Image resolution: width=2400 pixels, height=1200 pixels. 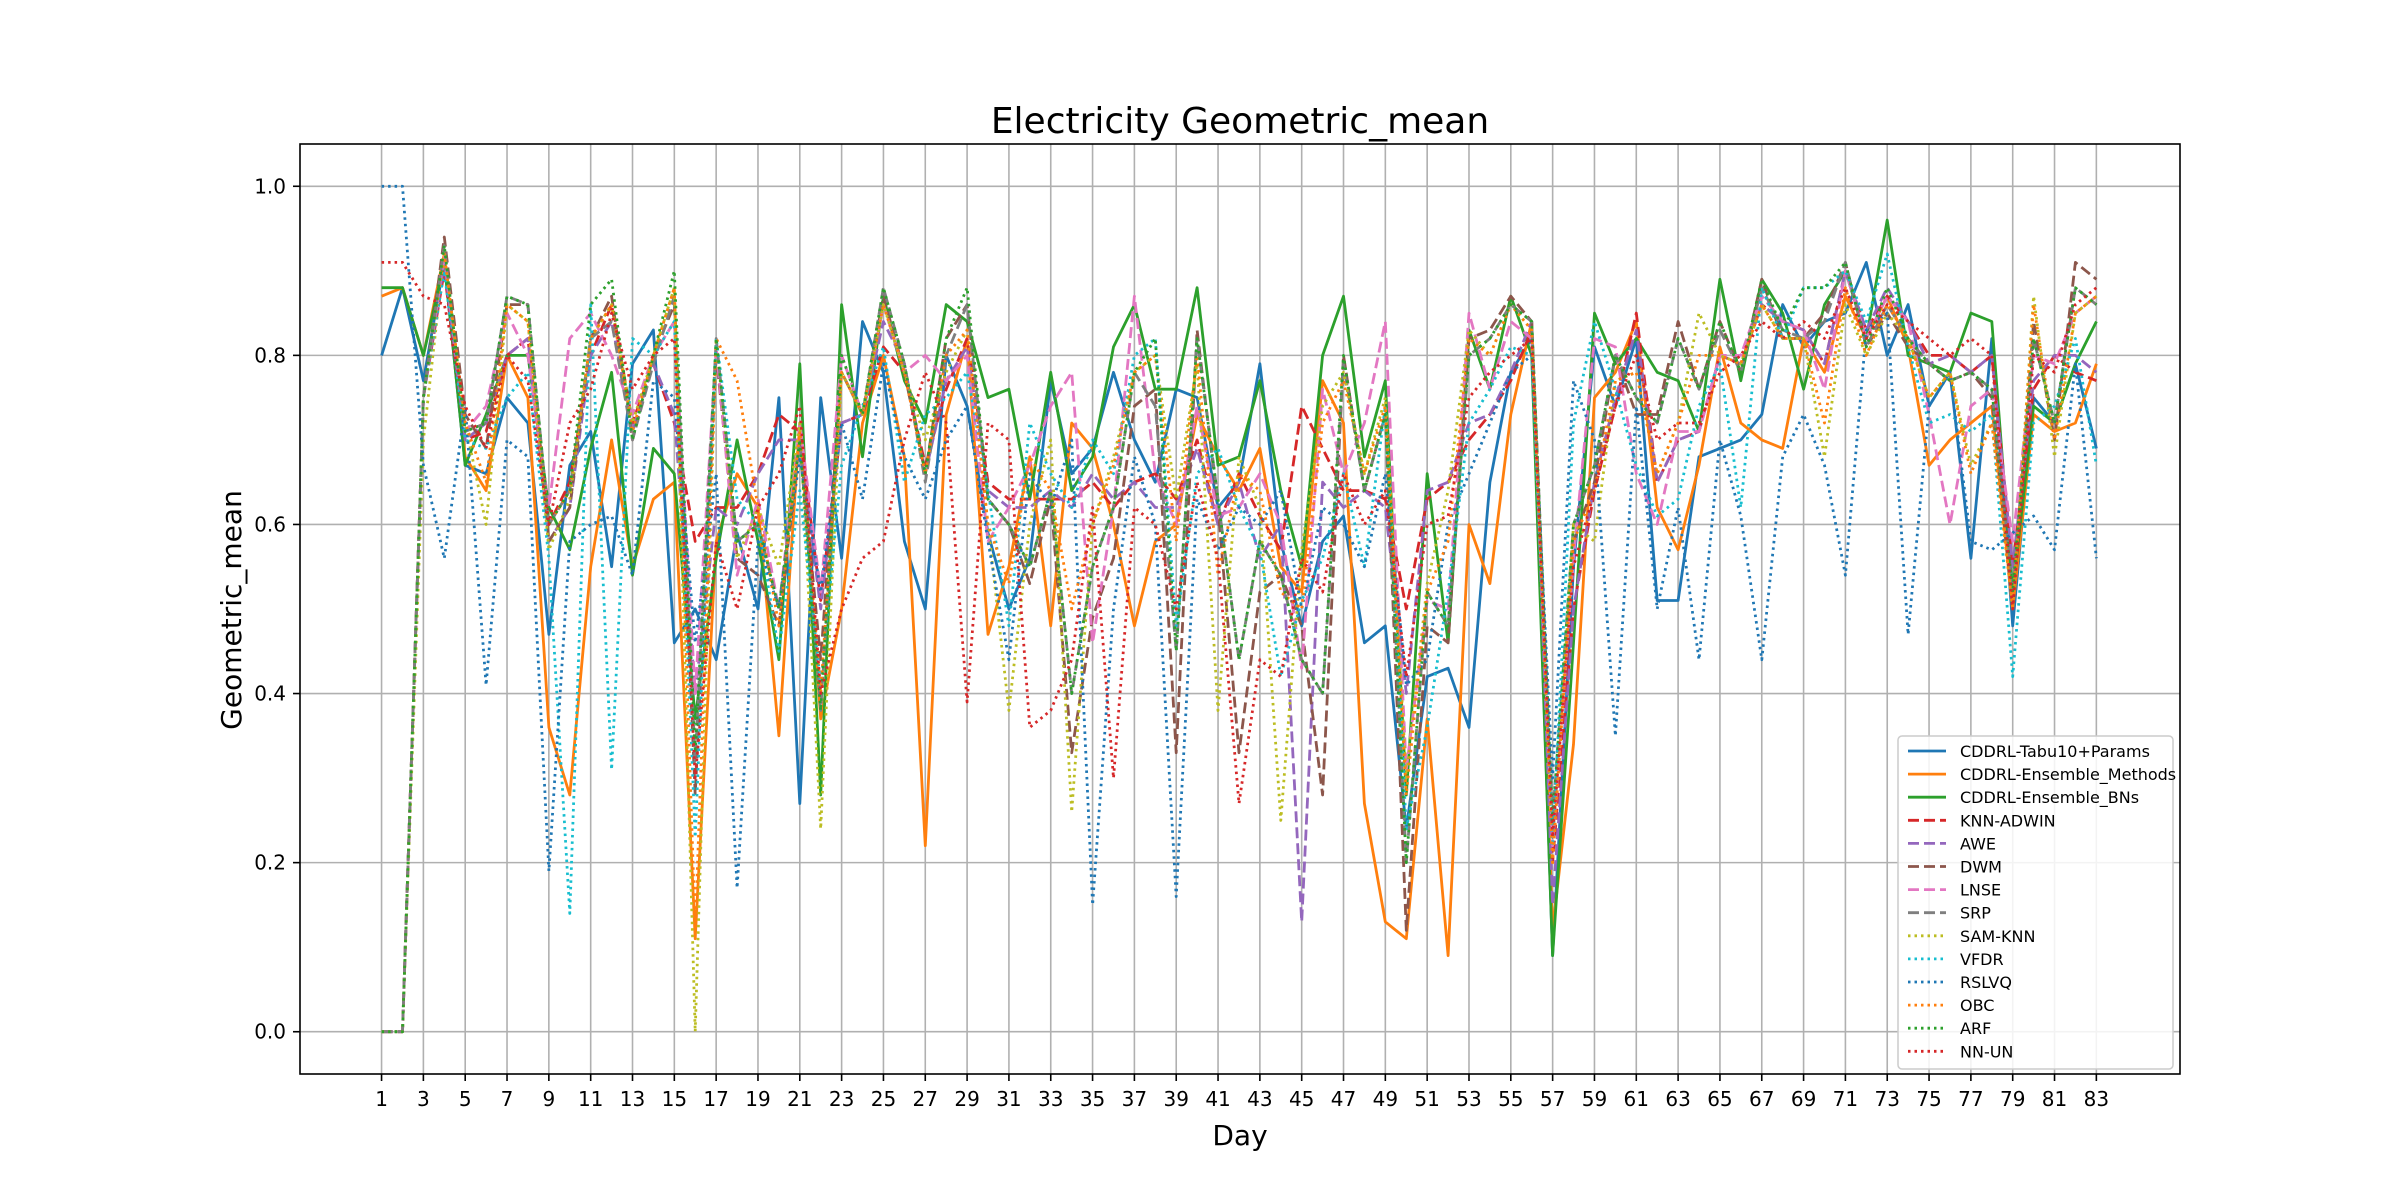 I want to click on x-axis-label: Day, so click(x=1239, y=1135).